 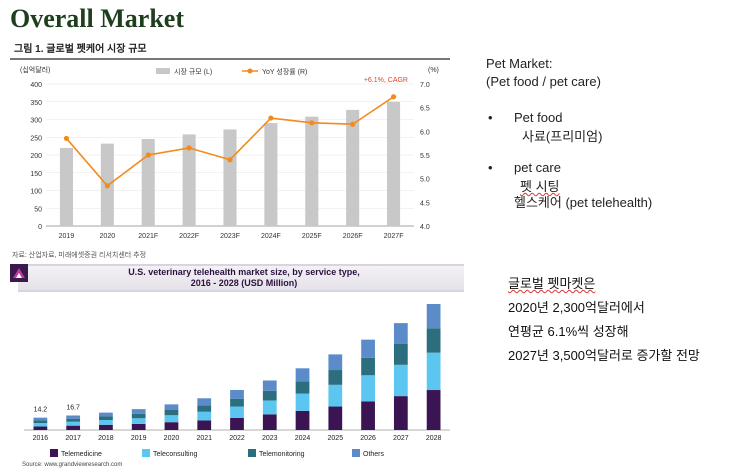 I want to click on pet-market-heading: Pet Market:, so click(x=519, y=63).